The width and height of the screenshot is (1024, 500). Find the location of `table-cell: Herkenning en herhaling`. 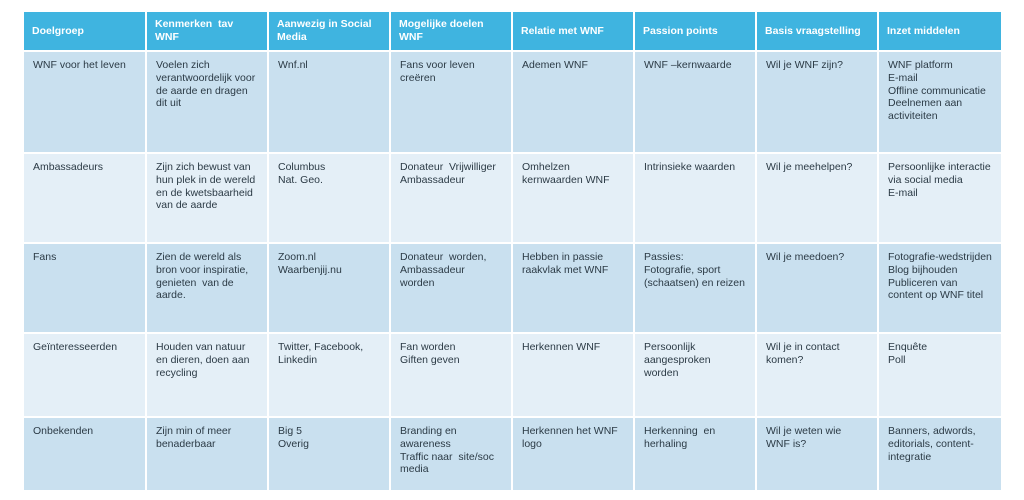

table-cell: Herkenning en herhaling is located at coordinates (695, 454).